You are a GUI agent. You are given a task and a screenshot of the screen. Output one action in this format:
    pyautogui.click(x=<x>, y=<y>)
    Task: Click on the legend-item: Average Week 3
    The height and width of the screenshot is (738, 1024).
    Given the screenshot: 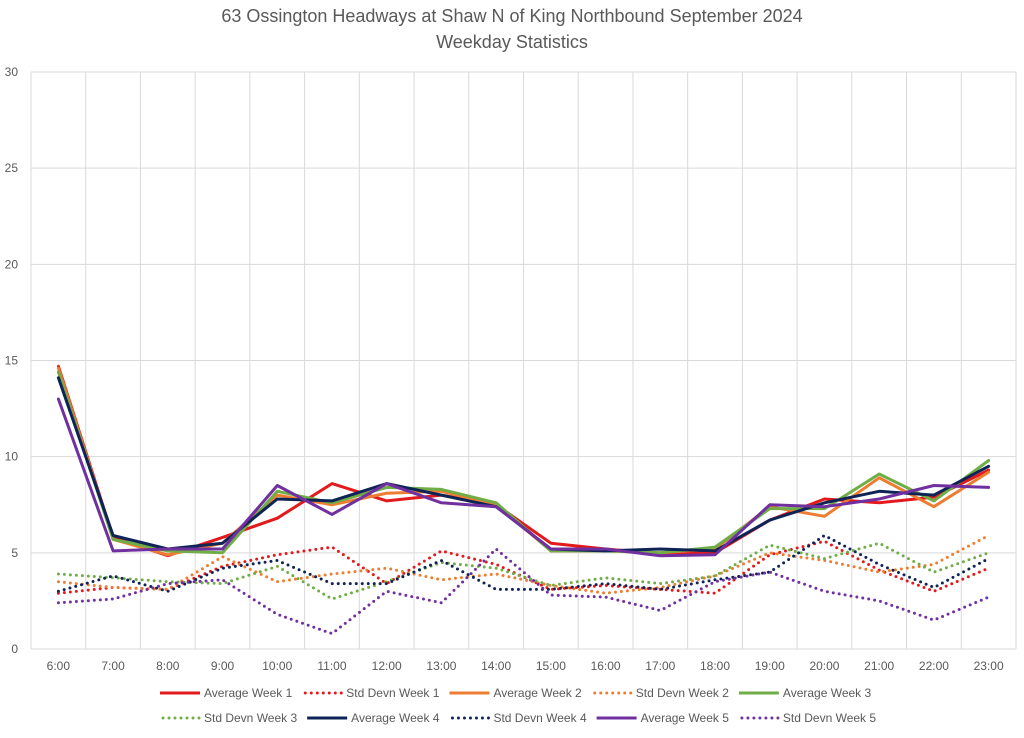 What is the action you would take?
    pyautogui.click(x=805, y=693)
    